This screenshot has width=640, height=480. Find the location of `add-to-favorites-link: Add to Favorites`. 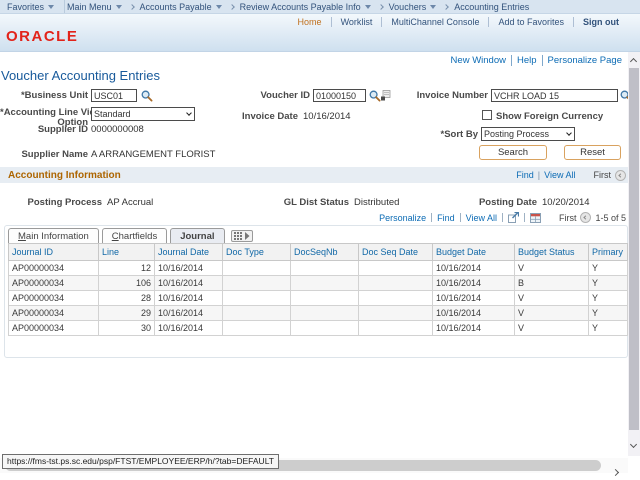

add-to-favorites-link: Add to Favorites is located at coordinates (530, 22).